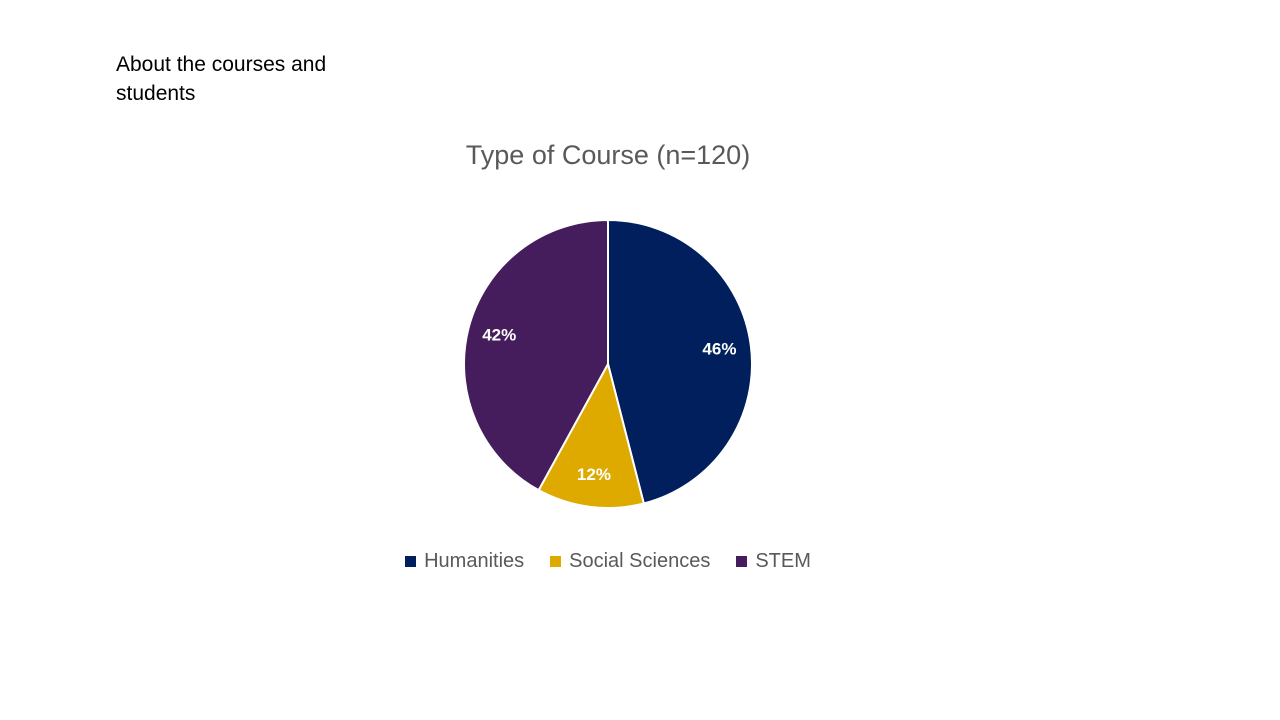 The image size is (1280, 720). I want to click on legend-label-stem: STEM, so click(783, 561).